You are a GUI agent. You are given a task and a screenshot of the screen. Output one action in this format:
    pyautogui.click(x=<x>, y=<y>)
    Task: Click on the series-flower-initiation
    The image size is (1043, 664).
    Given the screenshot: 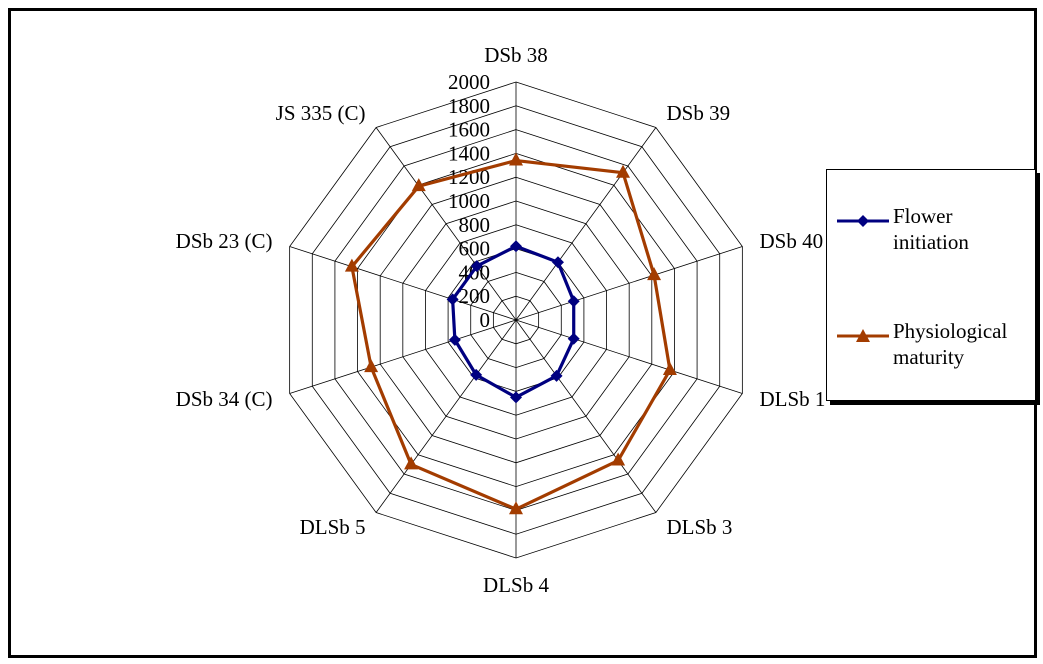 What is the action you would take?
    pyautogui.click(x=513, y=322)
    